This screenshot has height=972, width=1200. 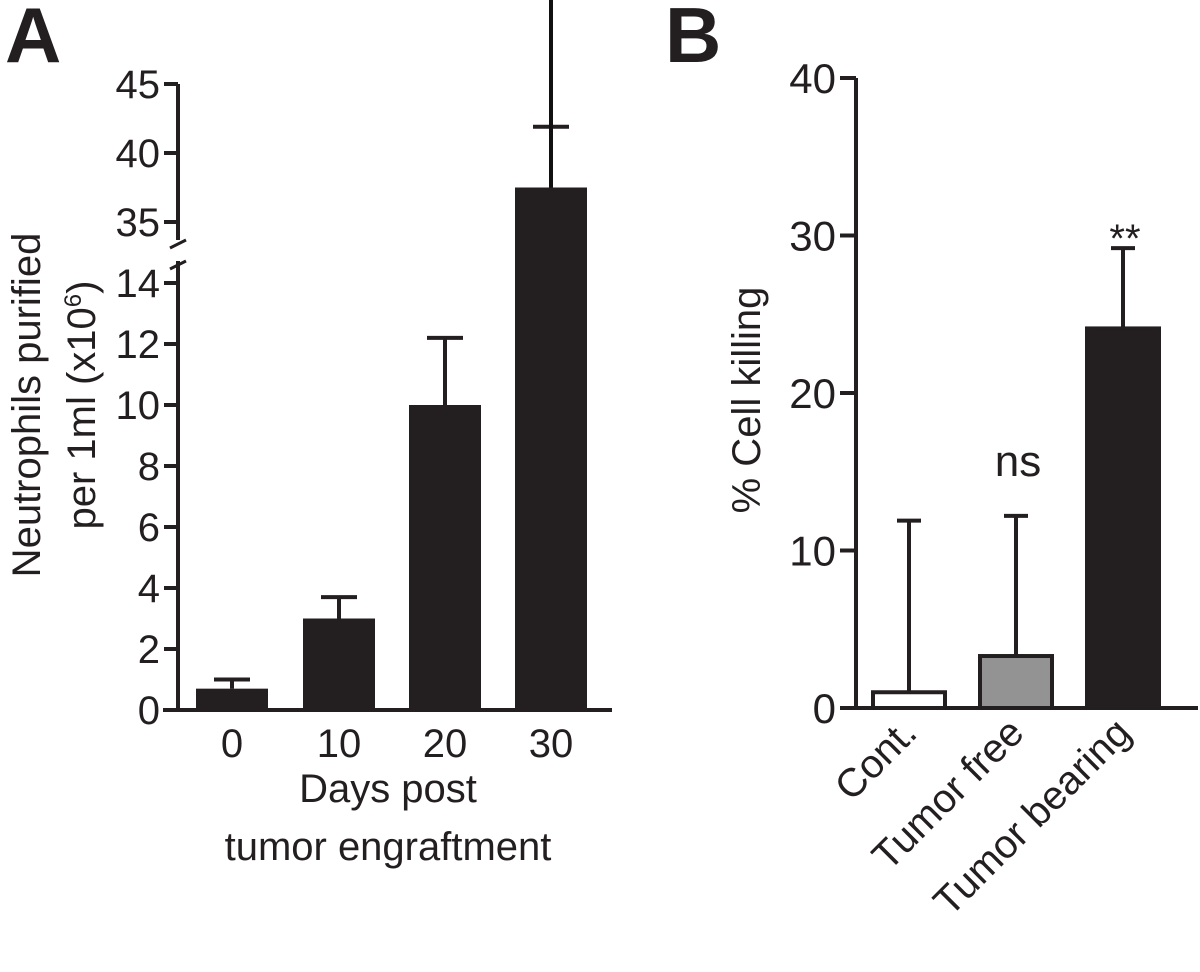 What do you see at coordinates (138, 345) in the screenshot?
I see `y-tick-label: 12` at bounding box center [138, 345].